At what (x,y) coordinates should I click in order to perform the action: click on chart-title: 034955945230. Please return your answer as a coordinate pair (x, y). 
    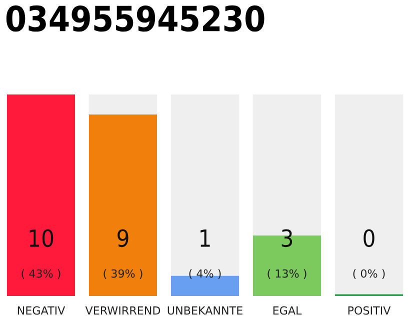
    Looking at the image, I should click on (135, 18).